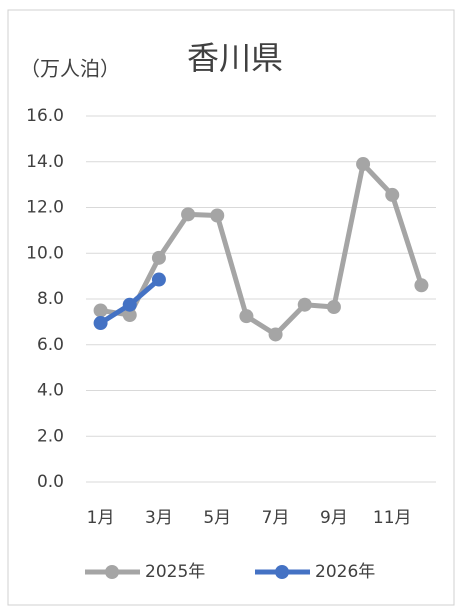 The image size is (455, 606). What do you see at coordinates (334, 518) in the screenshot?
I see `x-tick-label: 9月` at bounding box center [334, 518].